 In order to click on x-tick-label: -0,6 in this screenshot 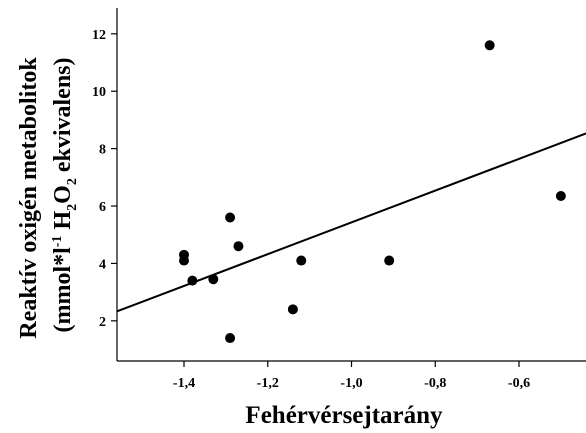, I will do `click(519, 383)`.